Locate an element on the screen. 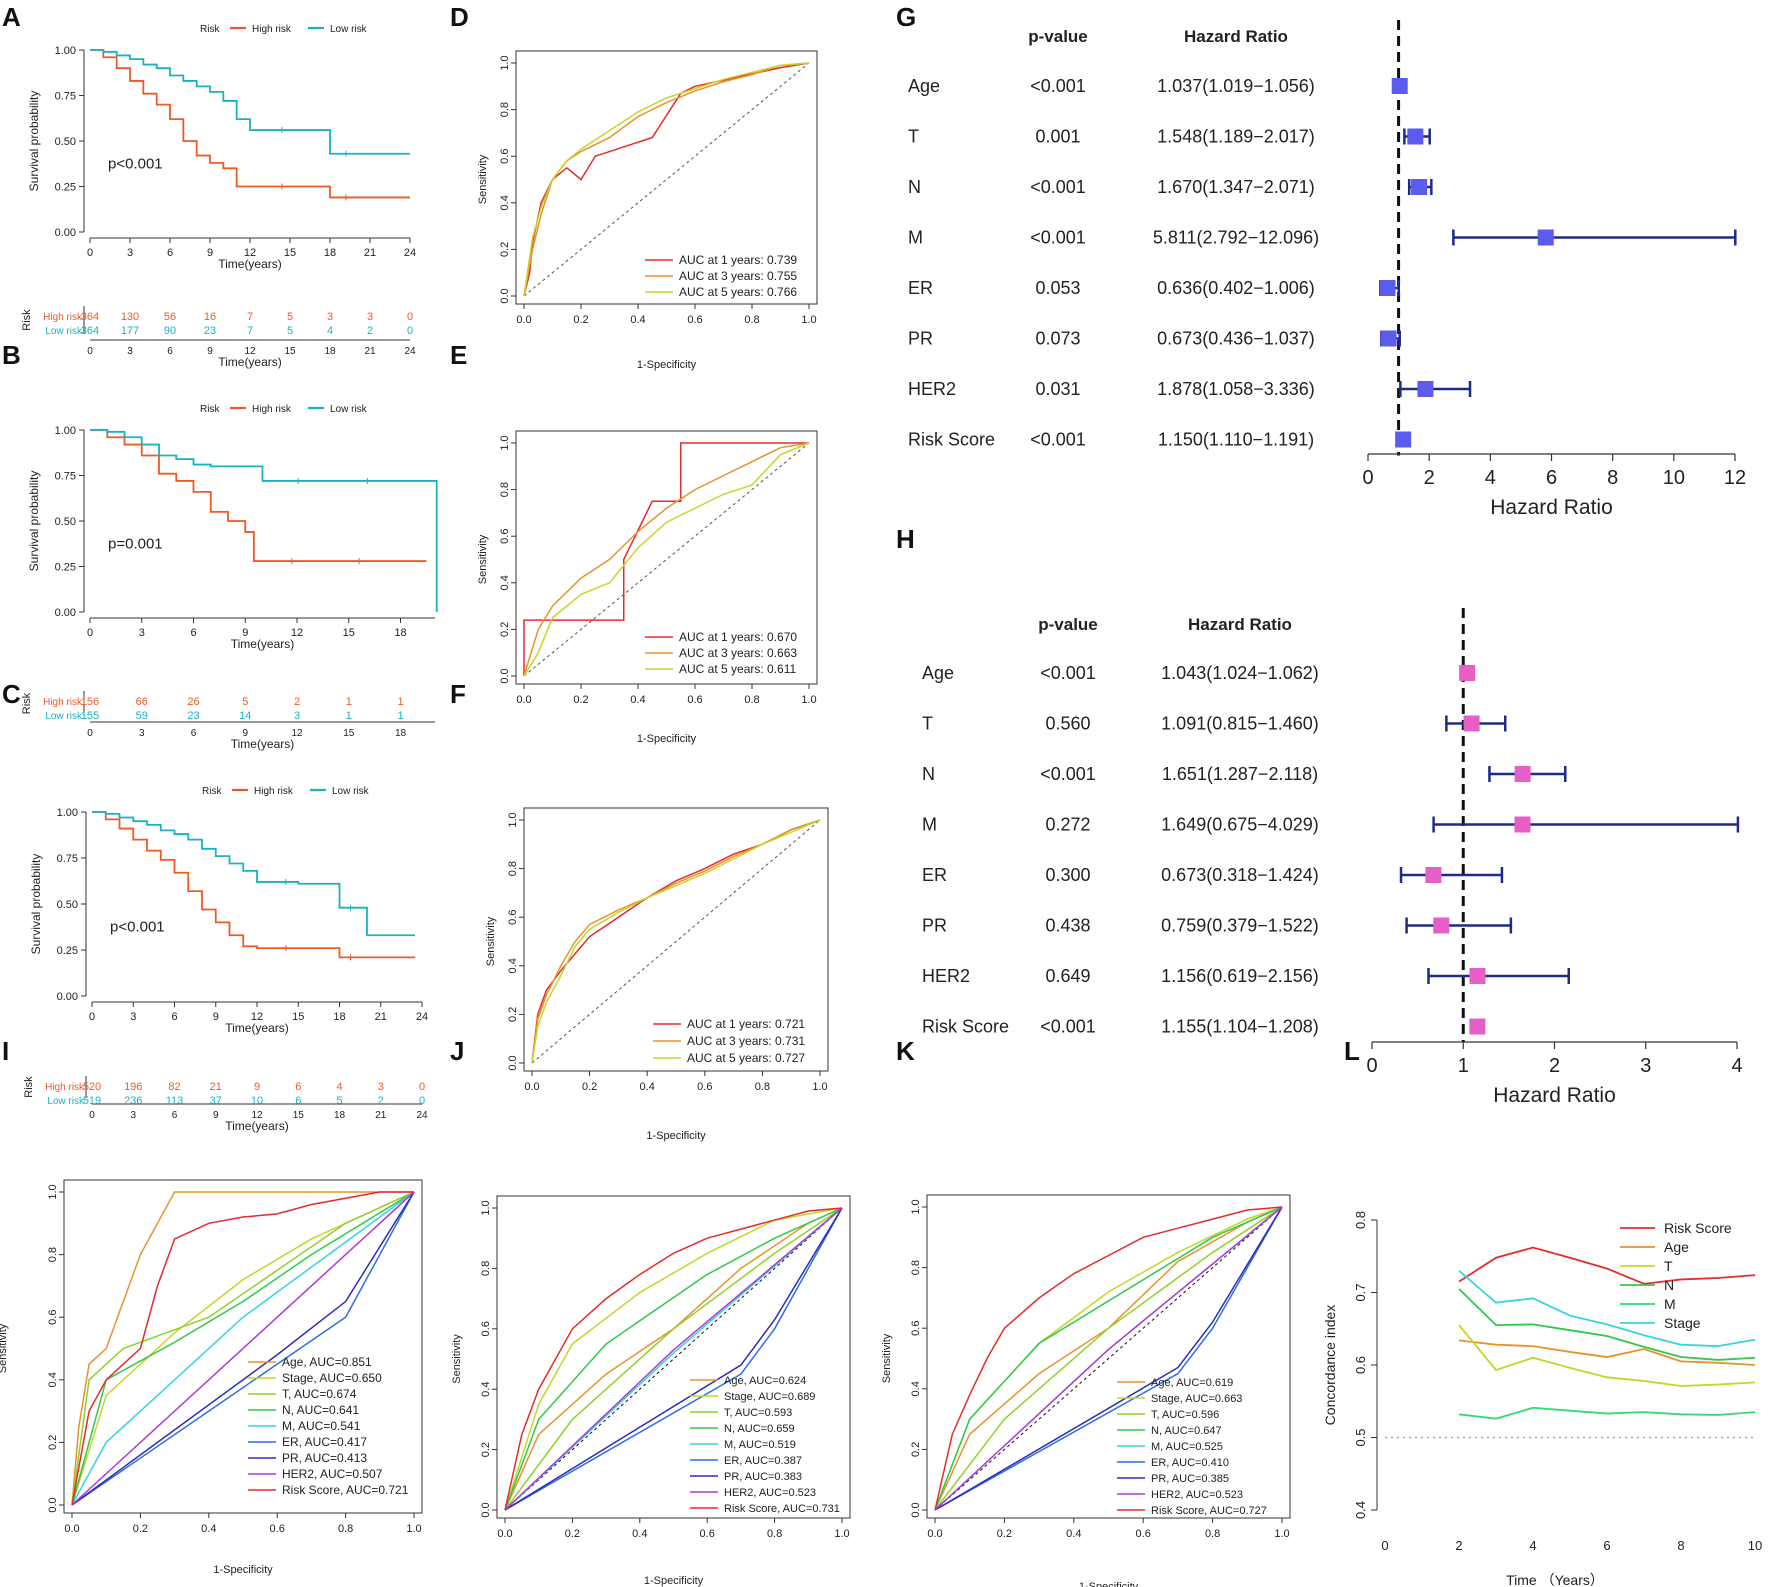 The width and height of the screenshot is (1772, 1587). column-header-hazard-ratio: Hazard Ratio is located at coordinates (1236, 36).